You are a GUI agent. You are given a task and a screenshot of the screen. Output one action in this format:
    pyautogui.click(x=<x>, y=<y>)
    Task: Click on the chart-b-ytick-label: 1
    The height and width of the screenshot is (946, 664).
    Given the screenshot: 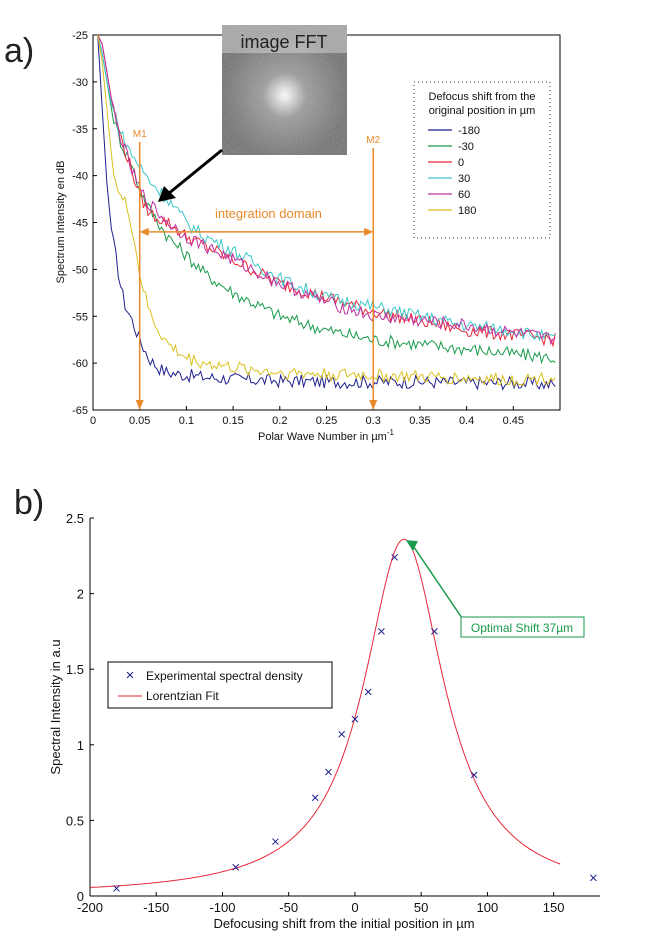 What is the action you would take?
    pyautogui.click(x=80, y=745)
    